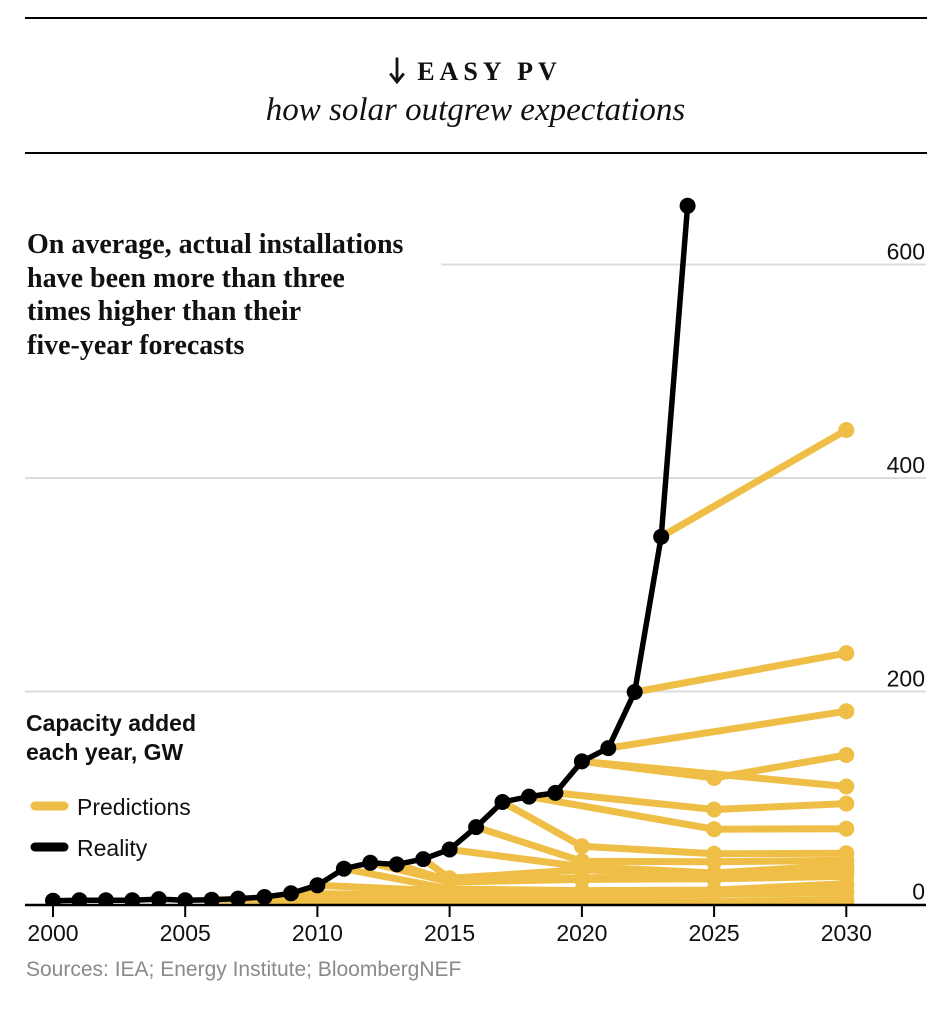 This screenshot has width=951, height=1024. Describe the element at coordinates (581, 933) in the screenshot. I see `svg-text: 2020` at that location.